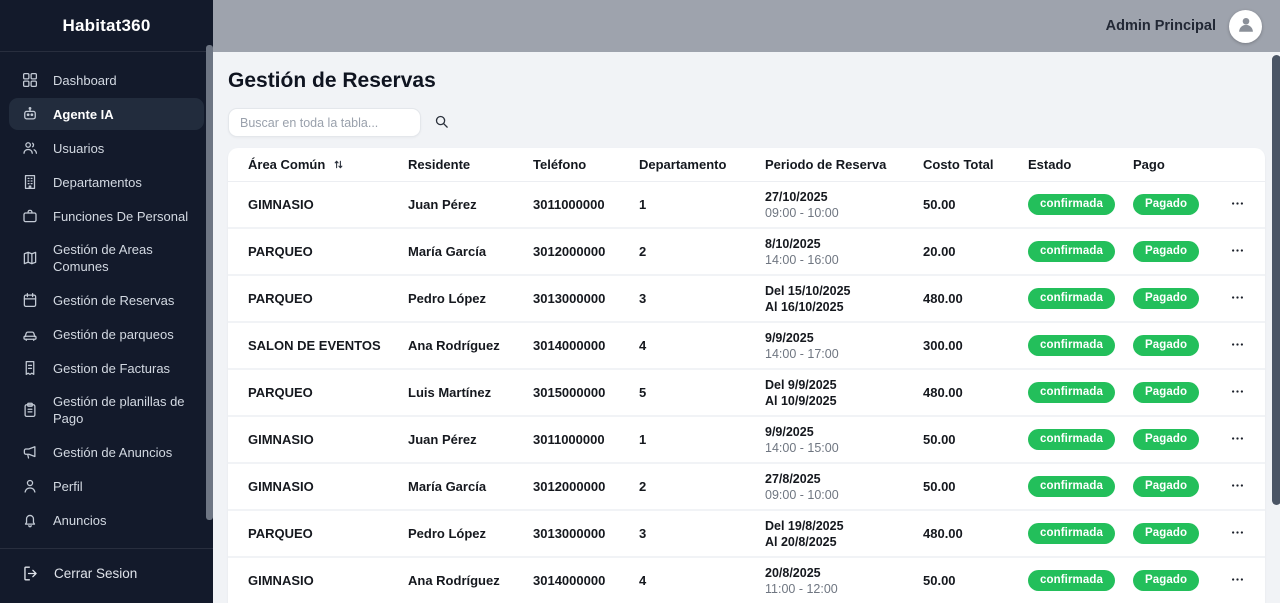  I want to click on search-button, so click(441, 123).